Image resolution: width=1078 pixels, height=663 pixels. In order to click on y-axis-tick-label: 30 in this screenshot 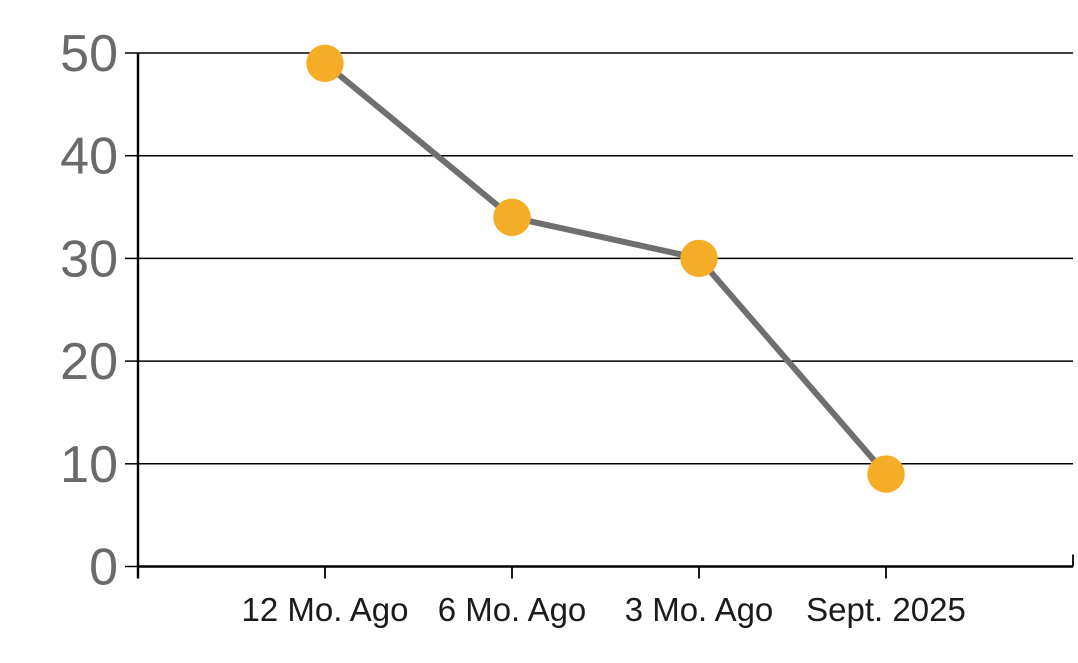, I will do `click(89, 259)`.